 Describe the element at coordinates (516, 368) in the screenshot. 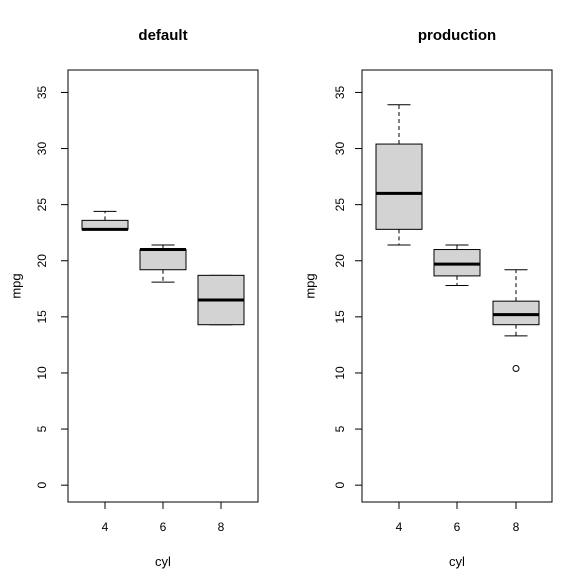

I see `outlier-point` at that location.